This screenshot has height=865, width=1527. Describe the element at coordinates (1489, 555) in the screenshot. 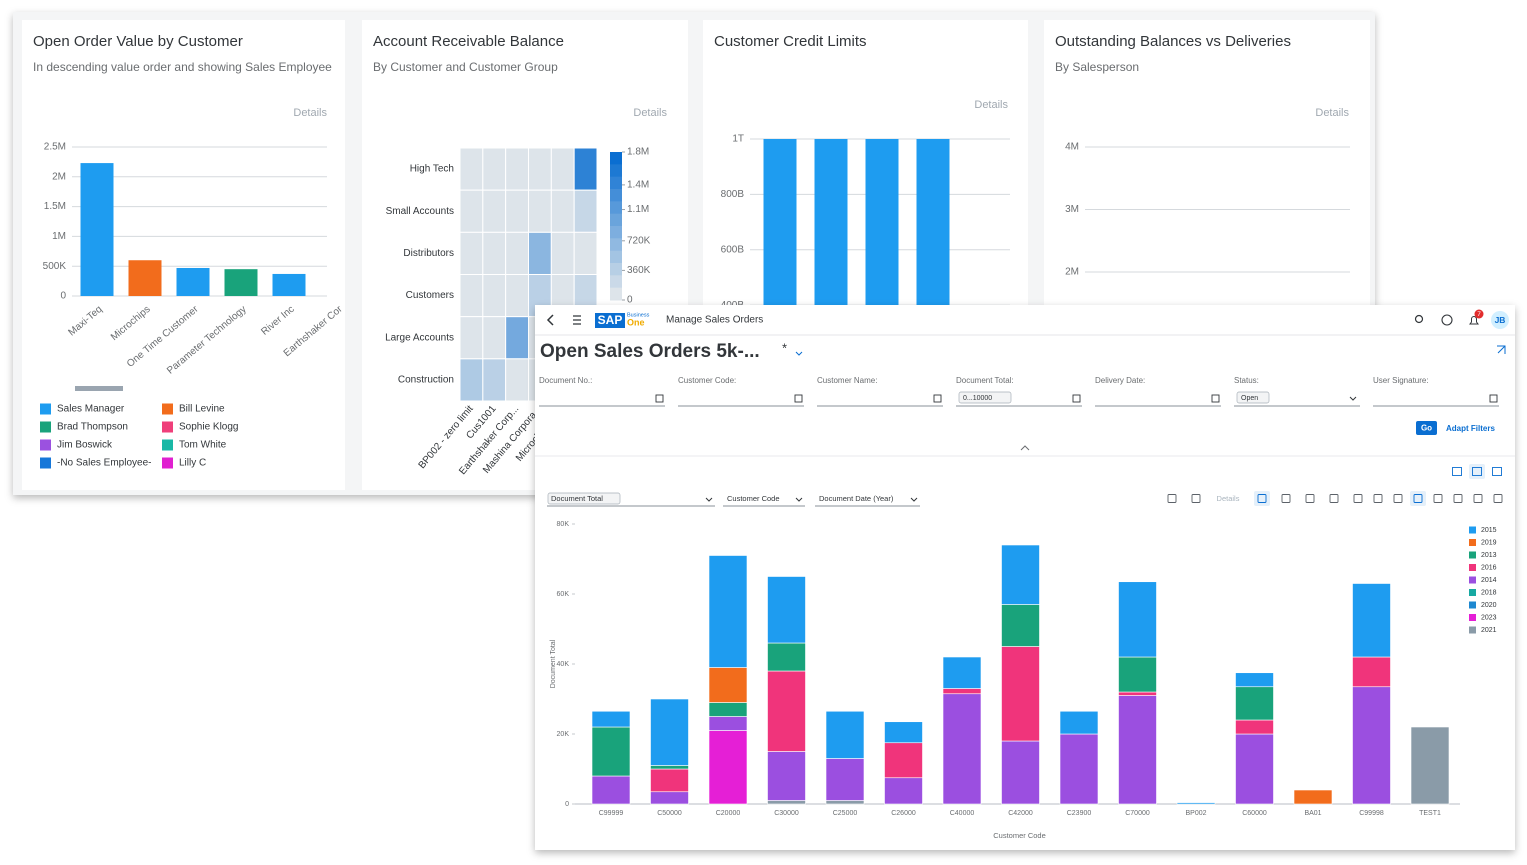

I see `legend-label: 2013` at that location.